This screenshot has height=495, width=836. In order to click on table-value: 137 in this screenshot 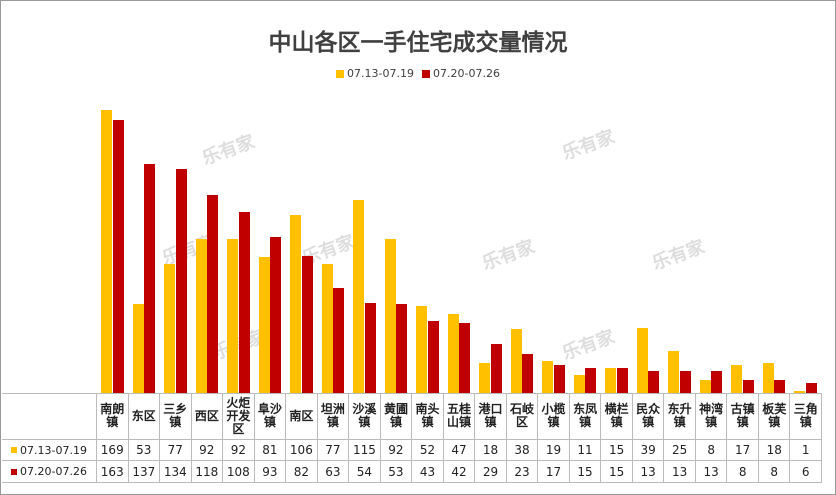, I will do `click(144, 472)`.